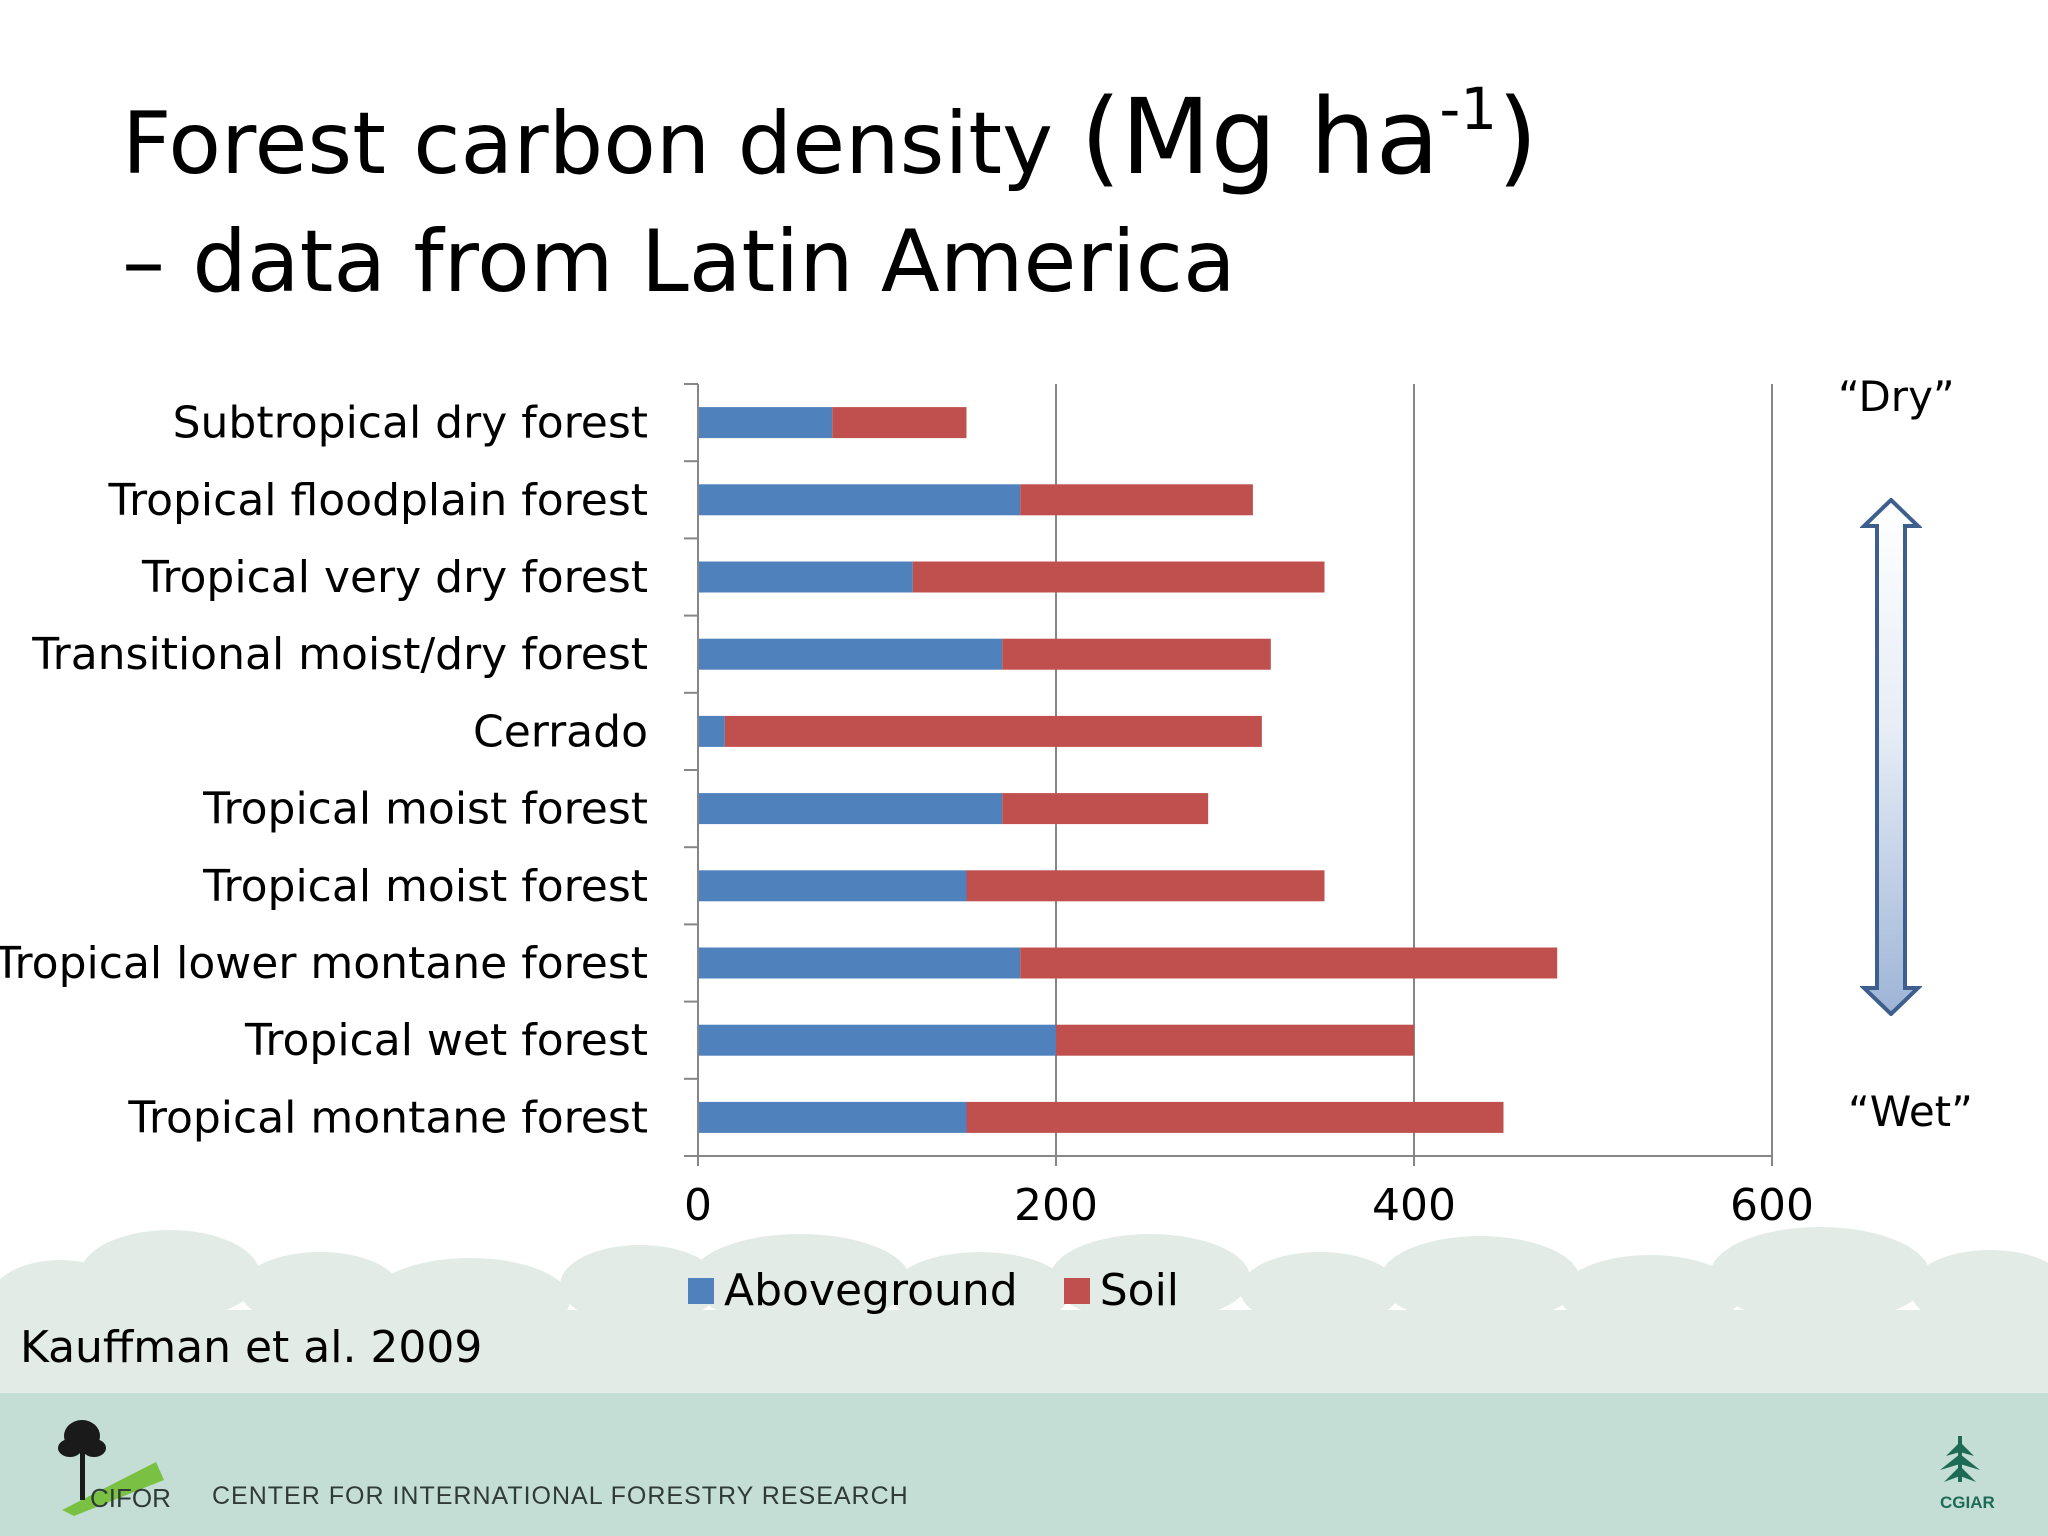 The width and height of the screenshot is (2048, 1536). Describe the element at coordinates (1960, 1459) in the screenshot. I see `cgiar-logo-icon` at that location.